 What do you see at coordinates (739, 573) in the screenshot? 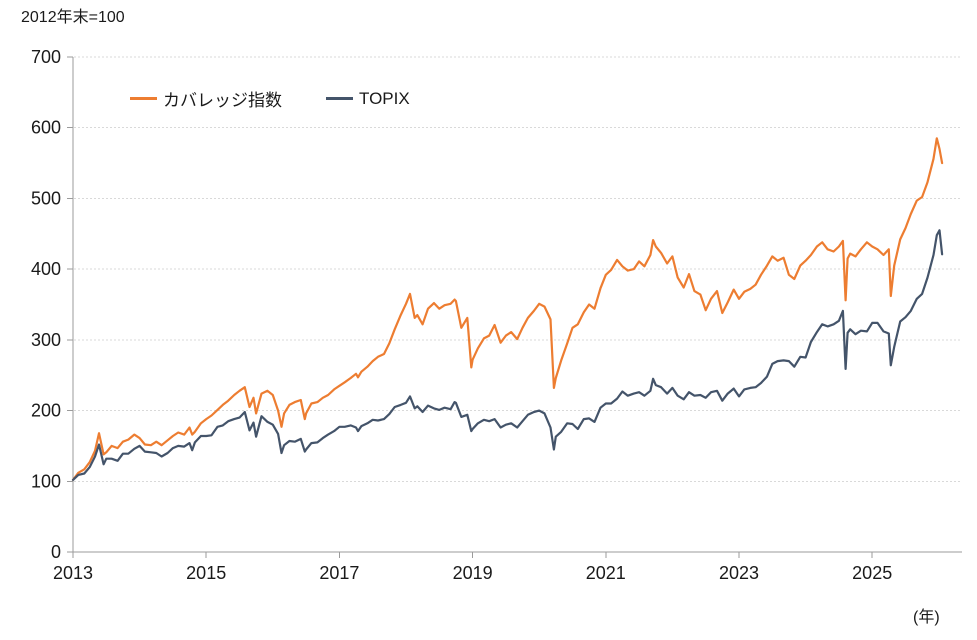
I see `x-tick-label: 2023` at bounding box center [739, 573].